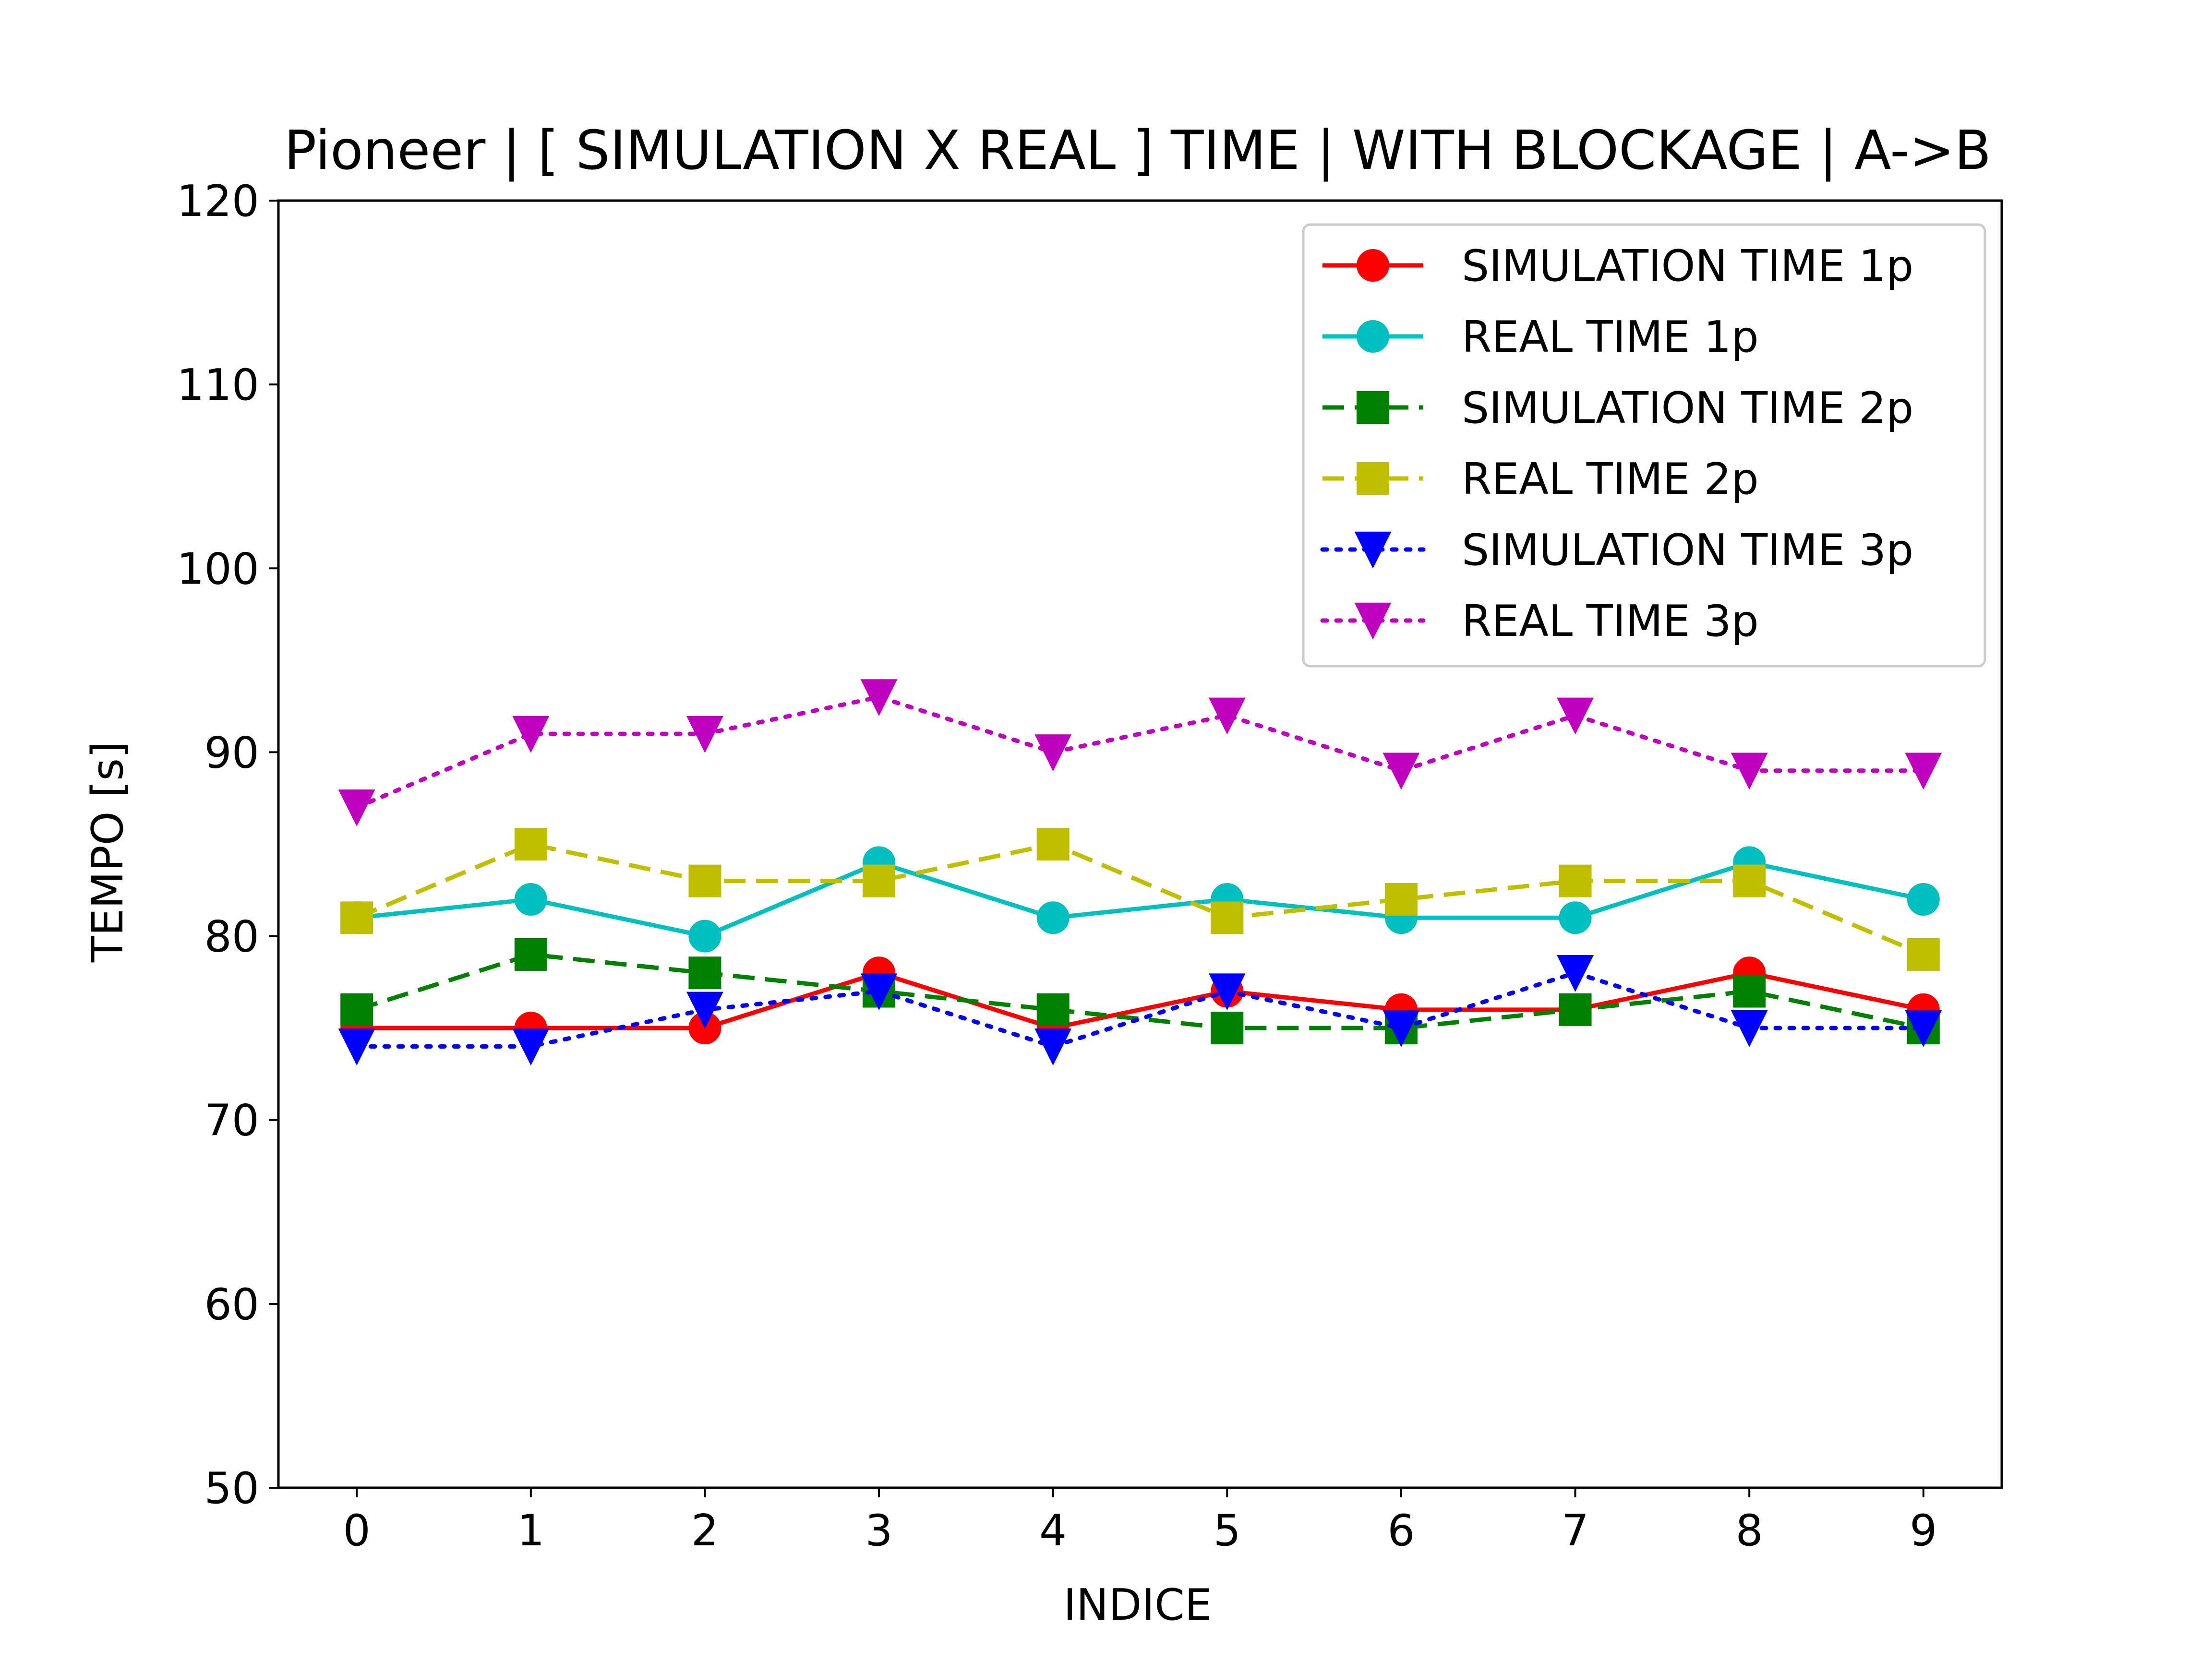 This screenshot has width=2212, height=1661. Describe the element at coordinates (705, 1531) in the screenshot. I see `x-tick-label: 2` at that location.